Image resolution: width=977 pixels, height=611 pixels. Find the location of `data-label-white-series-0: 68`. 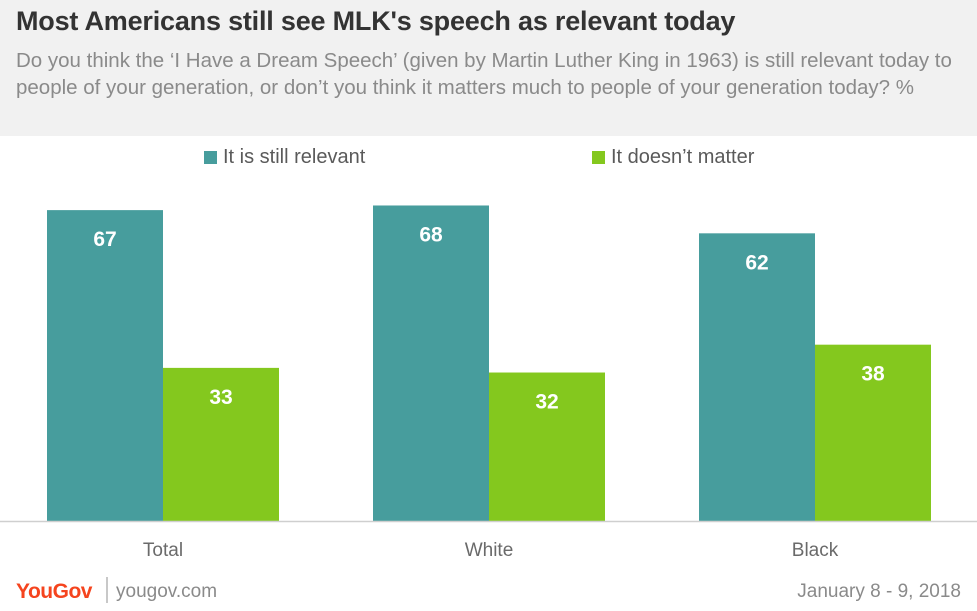

data-label-white-series-0: 68 is located at coordinates (431, 234).